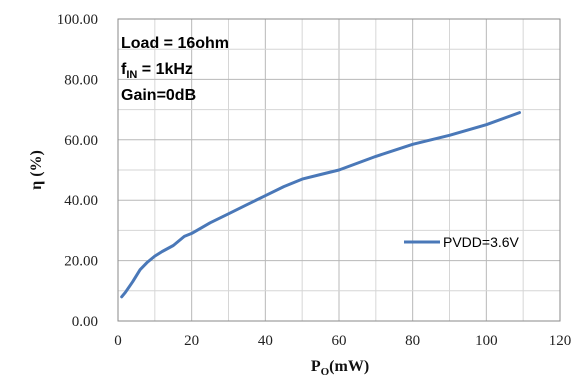 This screenshot has width=582, height=377. What do you see at coordinates (175, 43) in the screenshot?
I see `annotation-load: Load = 16ohm` at bounding box center [175, 43].